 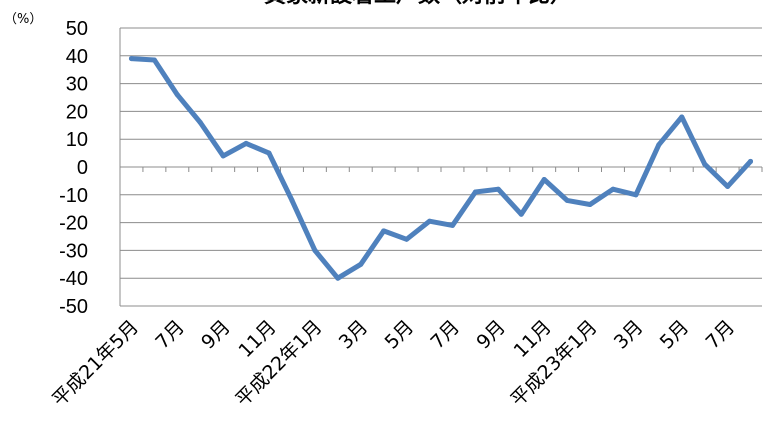 What do you see at coordinates (77, 57) in the screenshot?
I see `y-tick-label: 40` at bounding box center [77, 57].